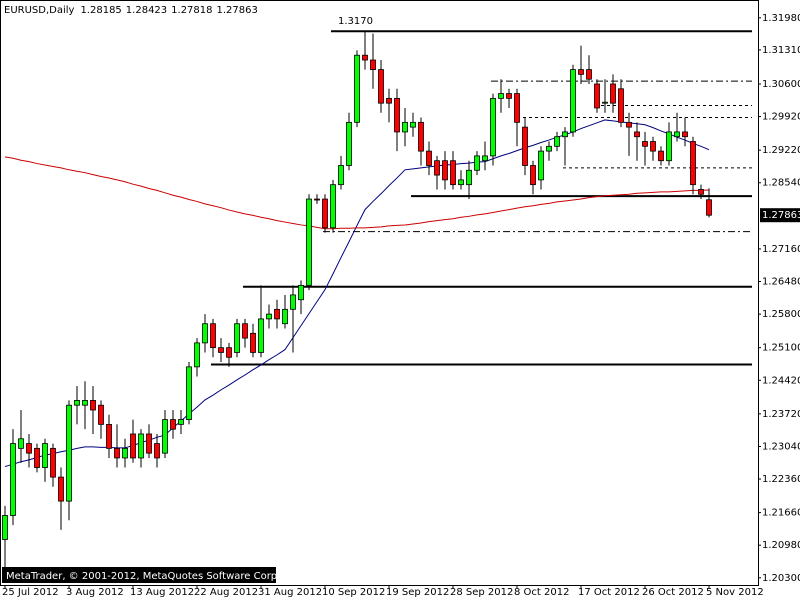 Image resolution: width=800 pixels, height=600 pixels. Describe the element at coordinates (481, 592) in the screenshot. I see `x-tick-label: 28 Sep 2012` at that location.